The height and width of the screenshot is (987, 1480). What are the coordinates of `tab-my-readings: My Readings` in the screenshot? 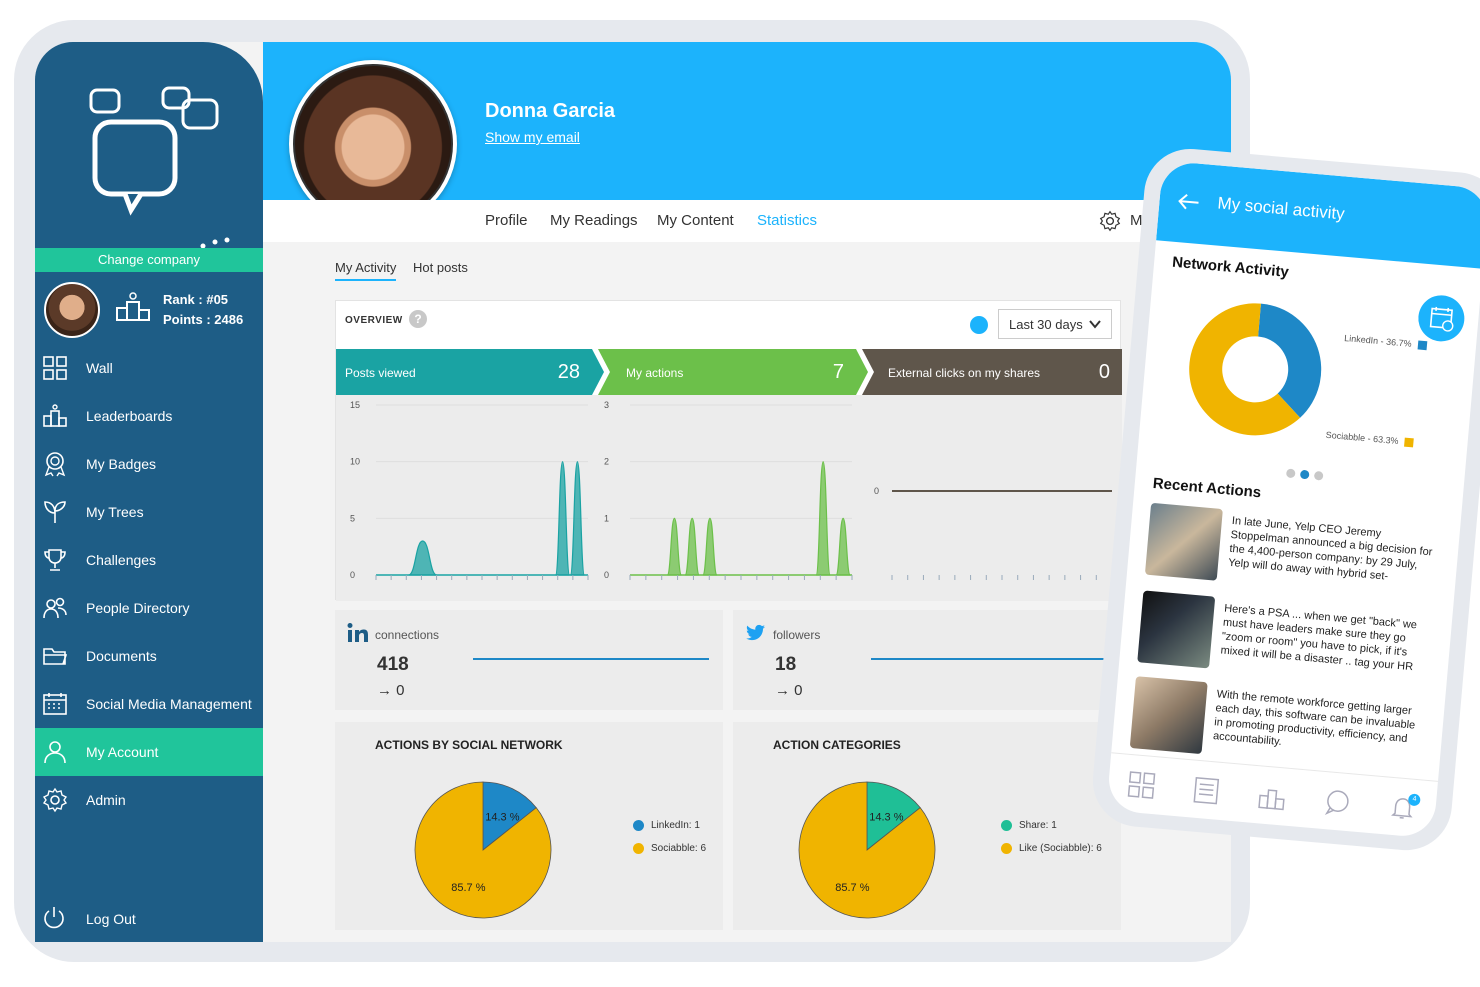 It's located at (594, 220).